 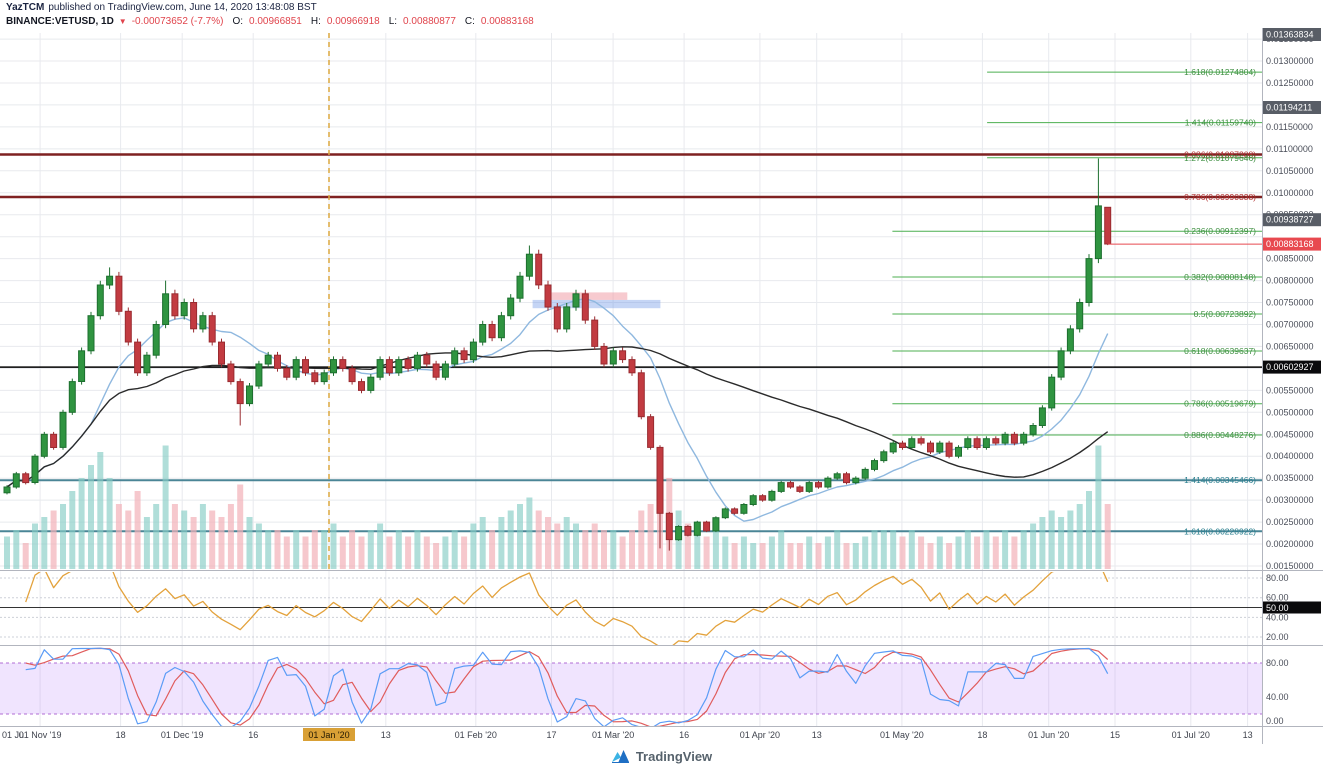 I want to click on stoch-pane: 80.00 40.00 0.00, so click(x=644, y=686).